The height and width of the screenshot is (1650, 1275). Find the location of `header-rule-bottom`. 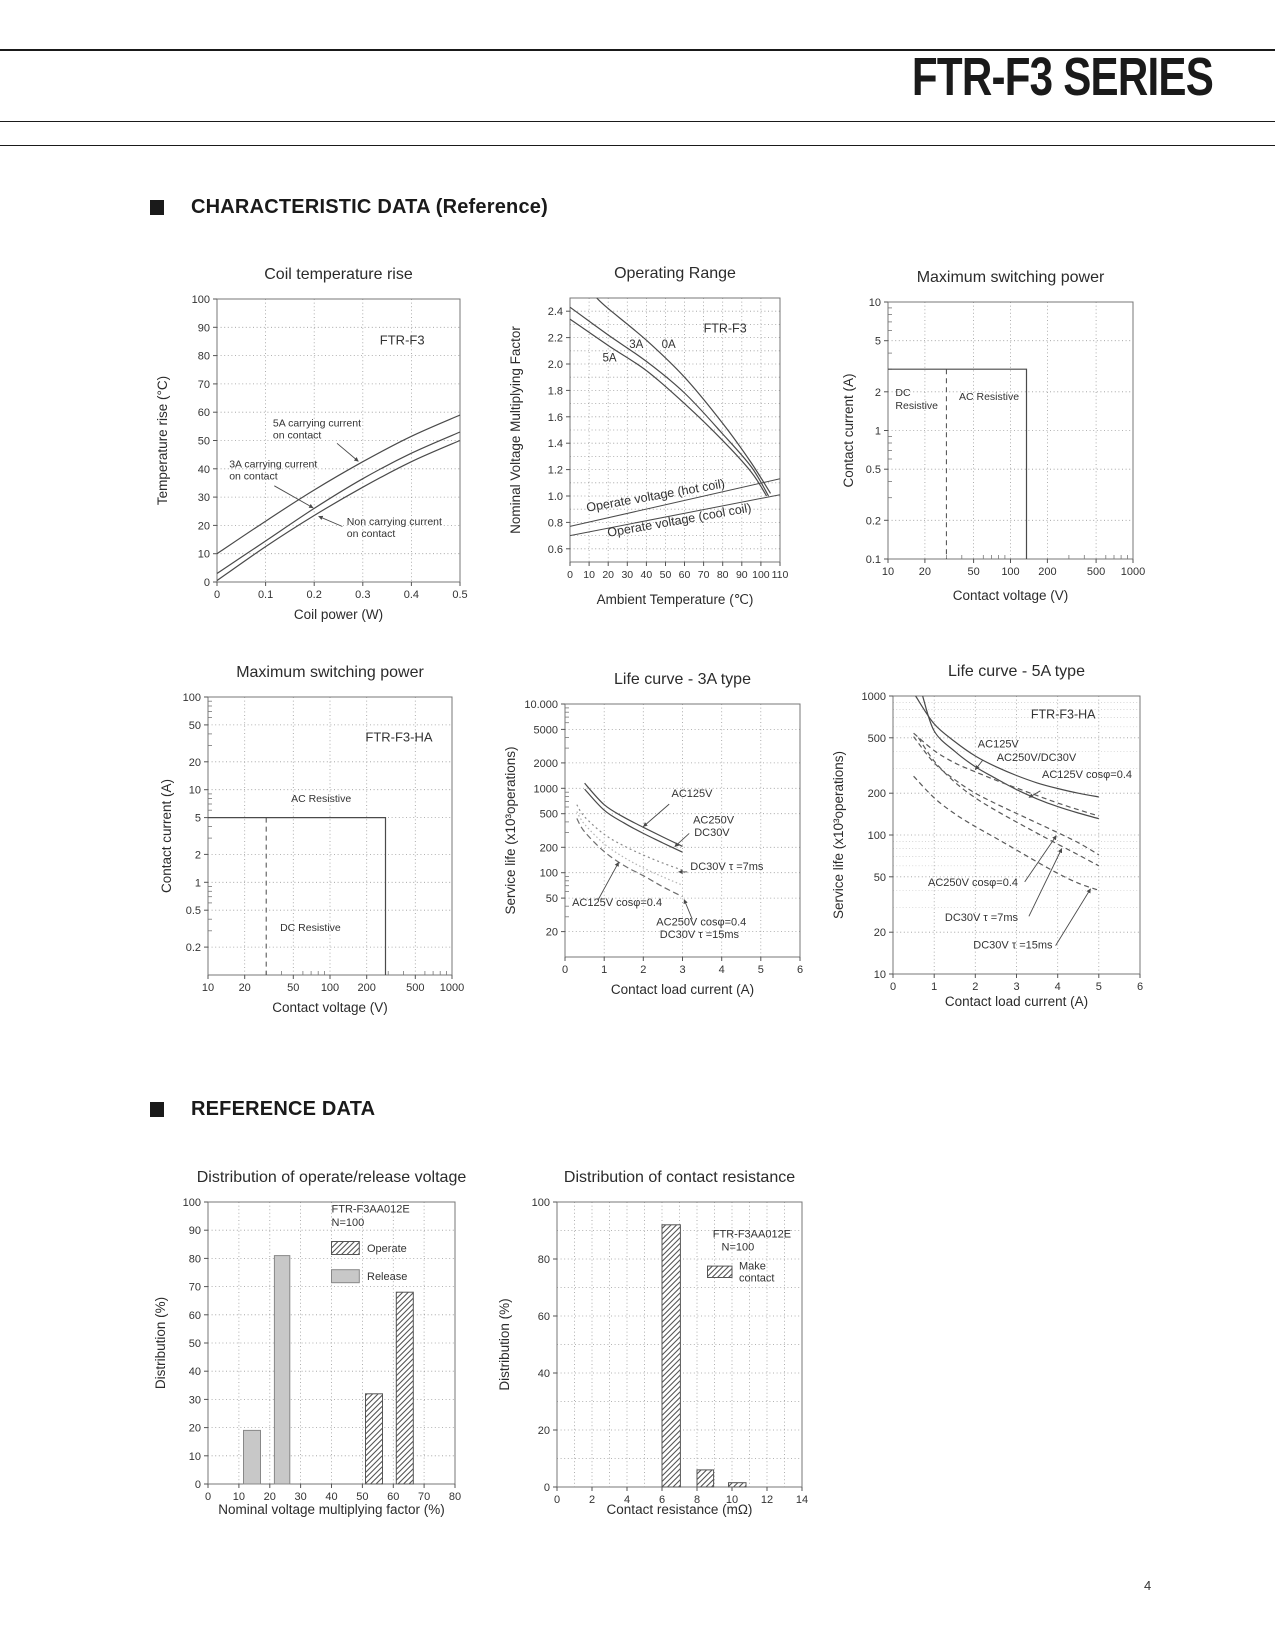

header-rule-bottom is located at coordinates (637, 145).